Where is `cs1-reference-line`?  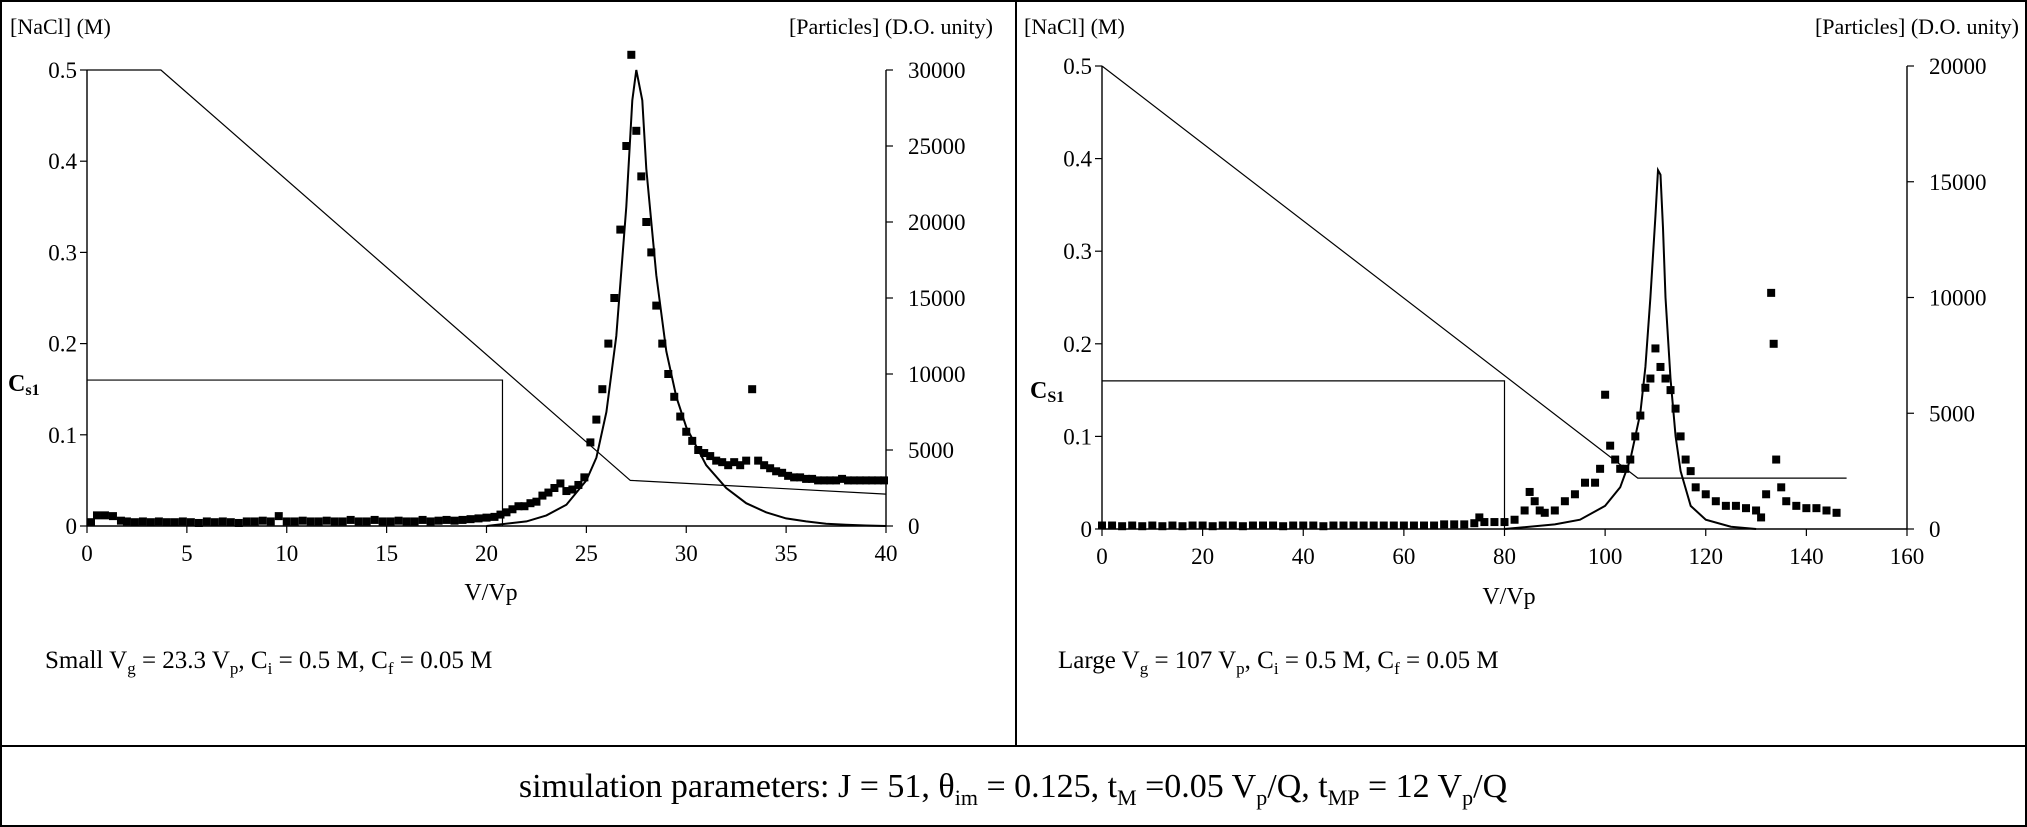 cs1-reference-line is located at coordinates (295, 452).